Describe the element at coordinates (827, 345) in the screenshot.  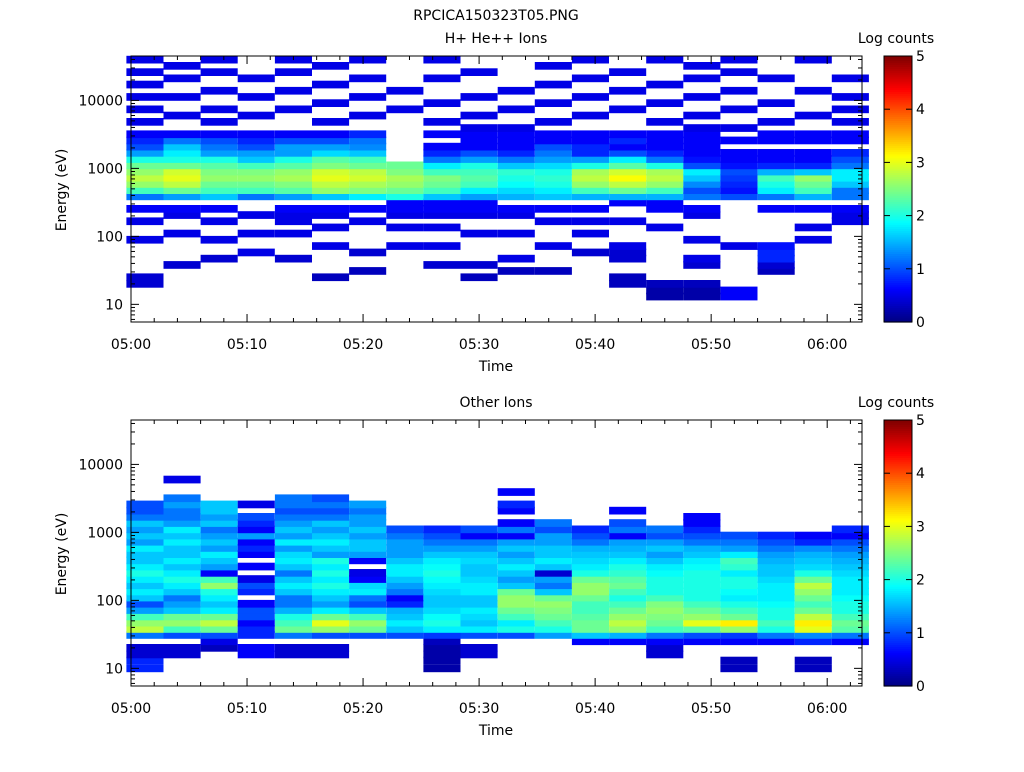
I see `x-tick-label: 06:00` at that location.